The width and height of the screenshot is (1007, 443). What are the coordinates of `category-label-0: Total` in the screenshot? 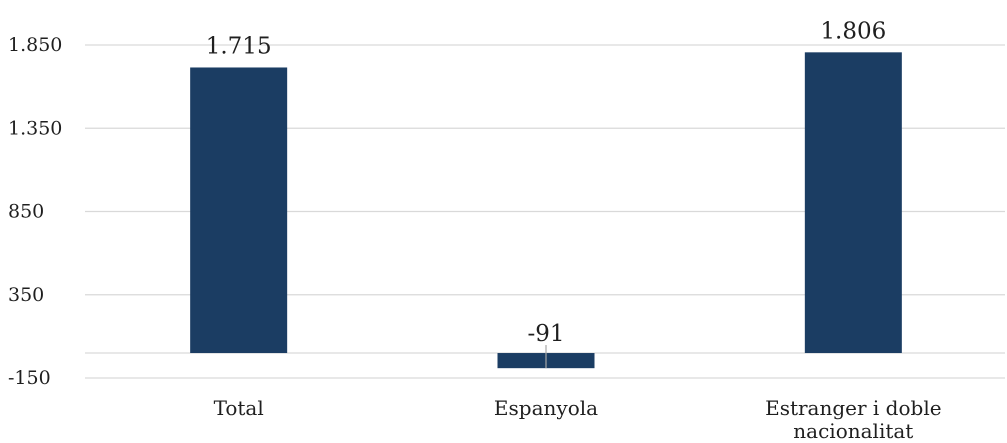 It's located at (239, 408).